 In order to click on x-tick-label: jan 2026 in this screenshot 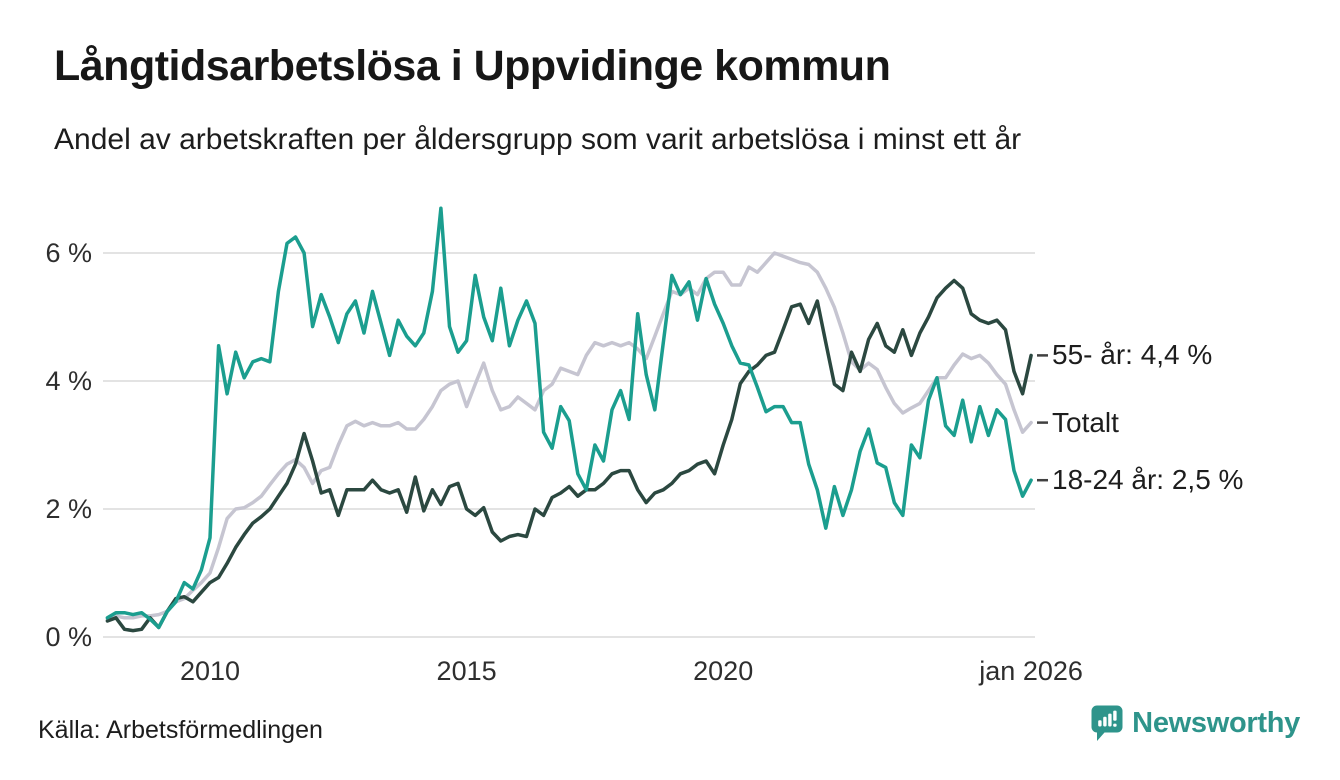, I will do `click(1031, 671)`.